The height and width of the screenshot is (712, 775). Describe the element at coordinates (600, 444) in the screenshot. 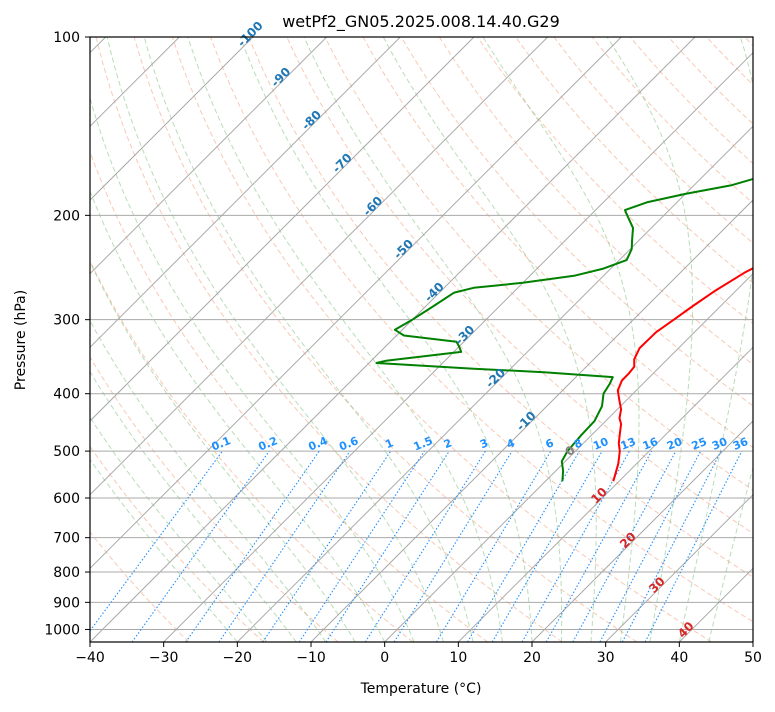

I see `mixing-ratio-label: 10` at that location.